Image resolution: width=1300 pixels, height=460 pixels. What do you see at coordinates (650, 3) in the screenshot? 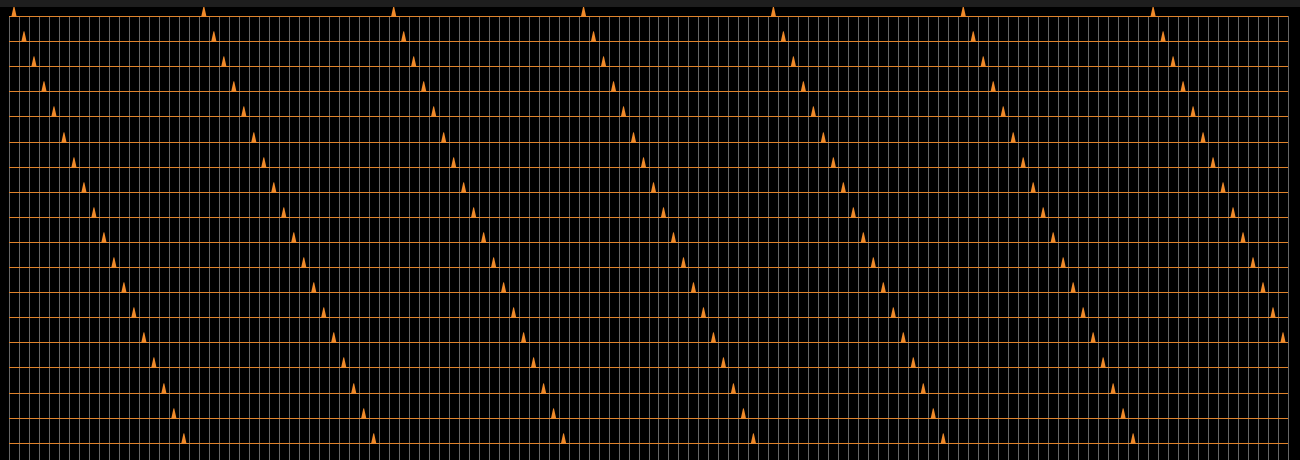
I see `top-bar` at bounding box center [650, 3].